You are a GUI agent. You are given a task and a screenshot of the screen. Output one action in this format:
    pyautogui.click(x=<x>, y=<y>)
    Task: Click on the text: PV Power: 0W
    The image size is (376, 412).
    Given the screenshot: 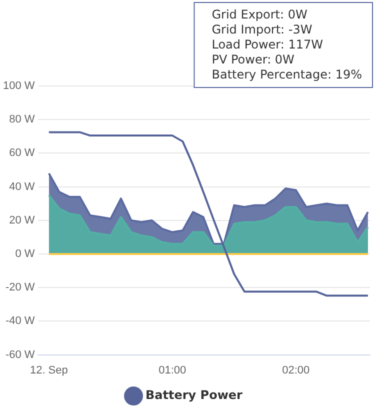 What is the action you would take?
    pyautogui.click(x=253, y=59)
    